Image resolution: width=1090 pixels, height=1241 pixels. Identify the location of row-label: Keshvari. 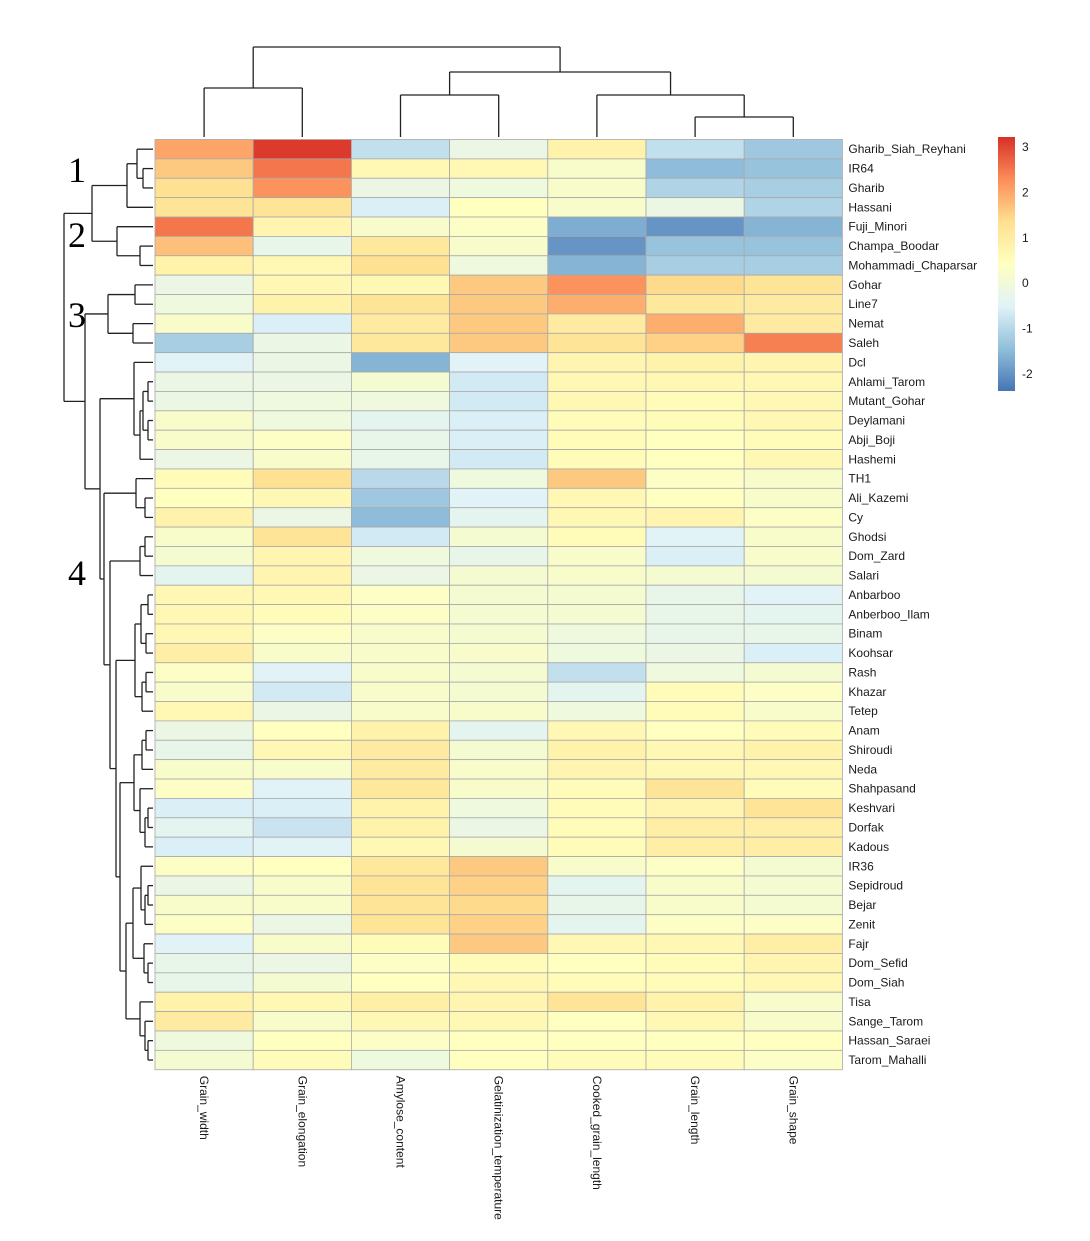
(871, 808).